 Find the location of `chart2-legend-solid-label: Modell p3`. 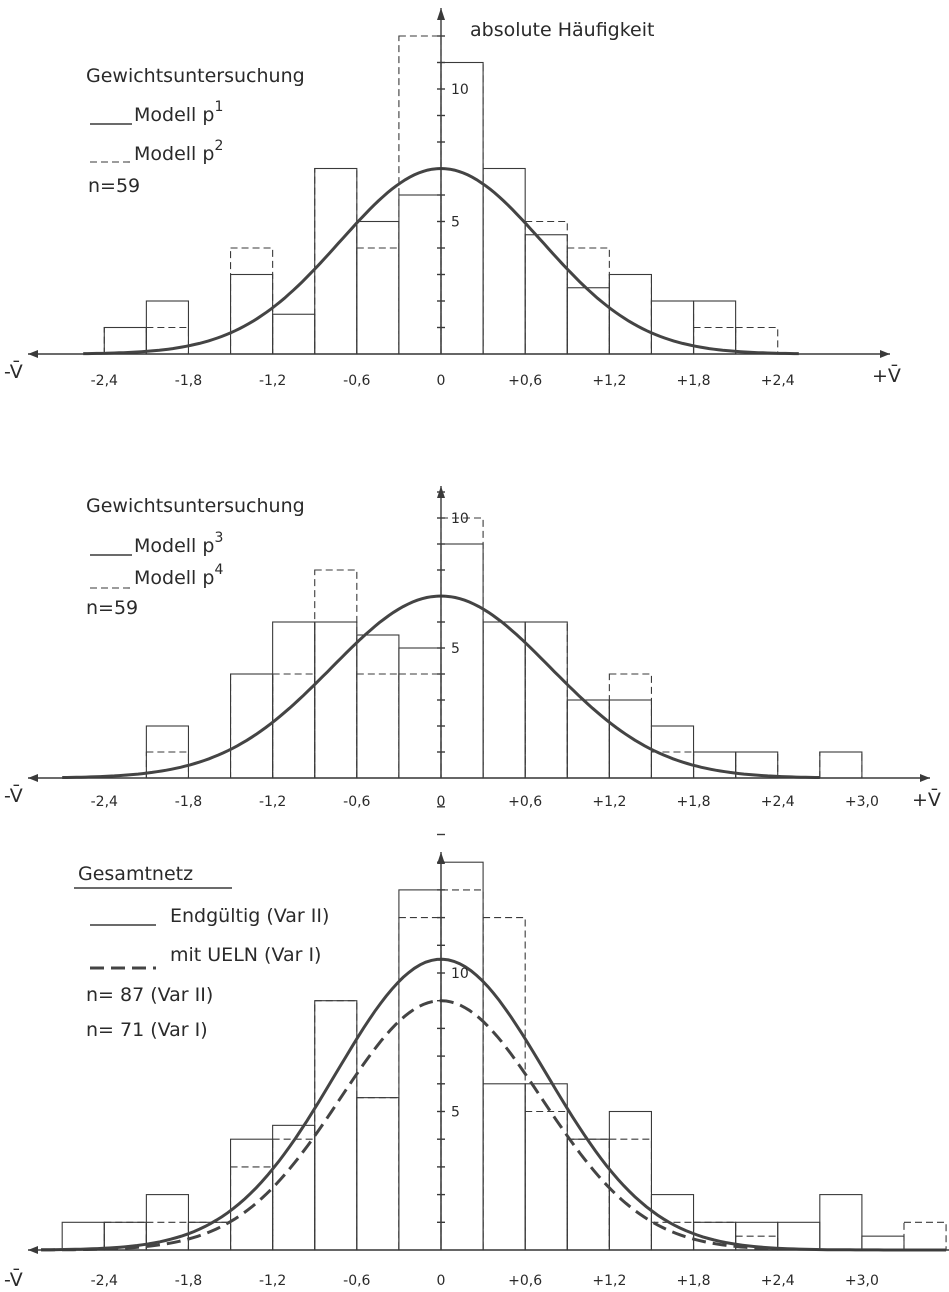

chart2-legend-solid-label: Modell p3 is located at coordinates (178, 543).